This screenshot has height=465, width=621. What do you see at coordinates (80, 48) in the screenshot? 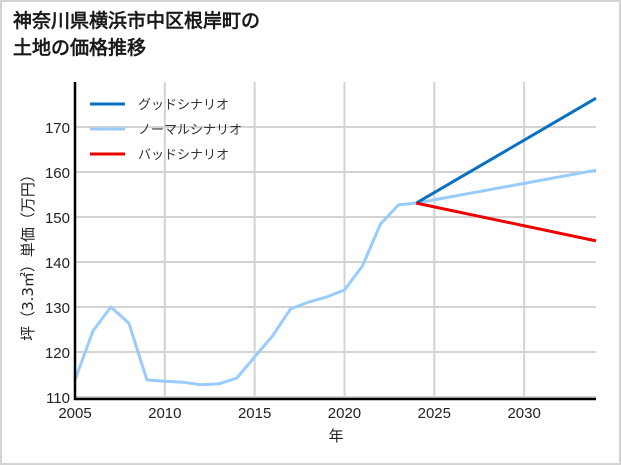
I see `chart-title-line2: 土地の価格推移` at bounding box center [80, 48].